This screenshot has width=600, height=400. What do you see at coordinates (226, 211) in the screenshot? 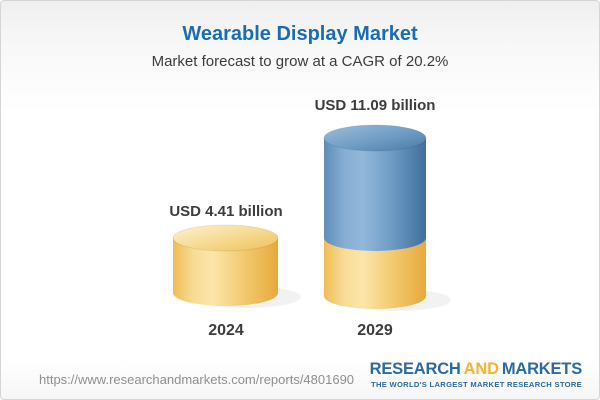
I see `value-label-2024: USD 4.41 billion` at bounding box center [226, 211].